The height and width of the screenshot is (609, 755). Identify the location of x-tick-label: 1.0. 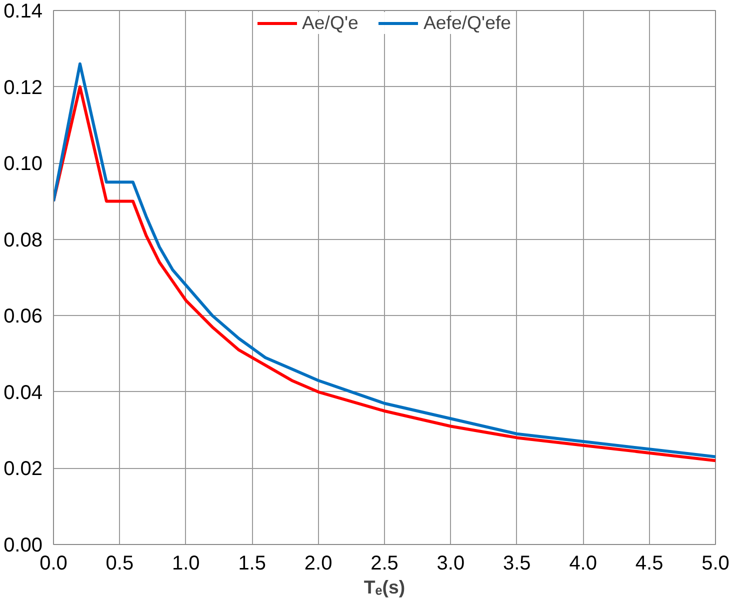
(186, 563).